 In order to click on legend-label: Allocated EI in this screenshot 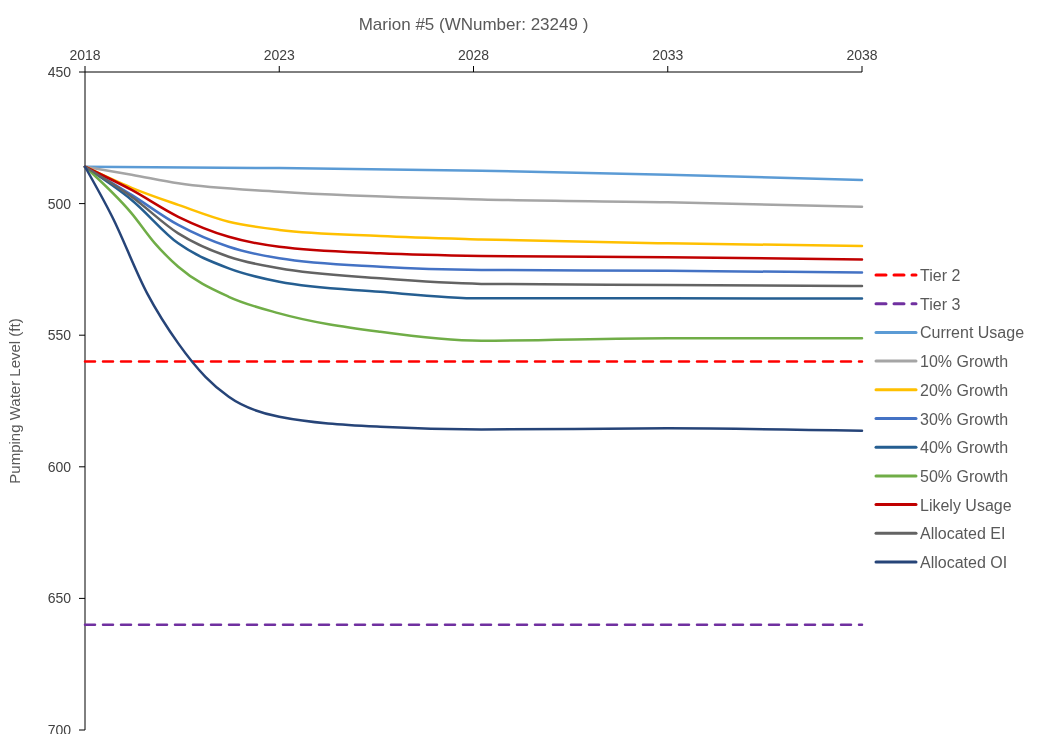, I will do `click(963, 534)`.